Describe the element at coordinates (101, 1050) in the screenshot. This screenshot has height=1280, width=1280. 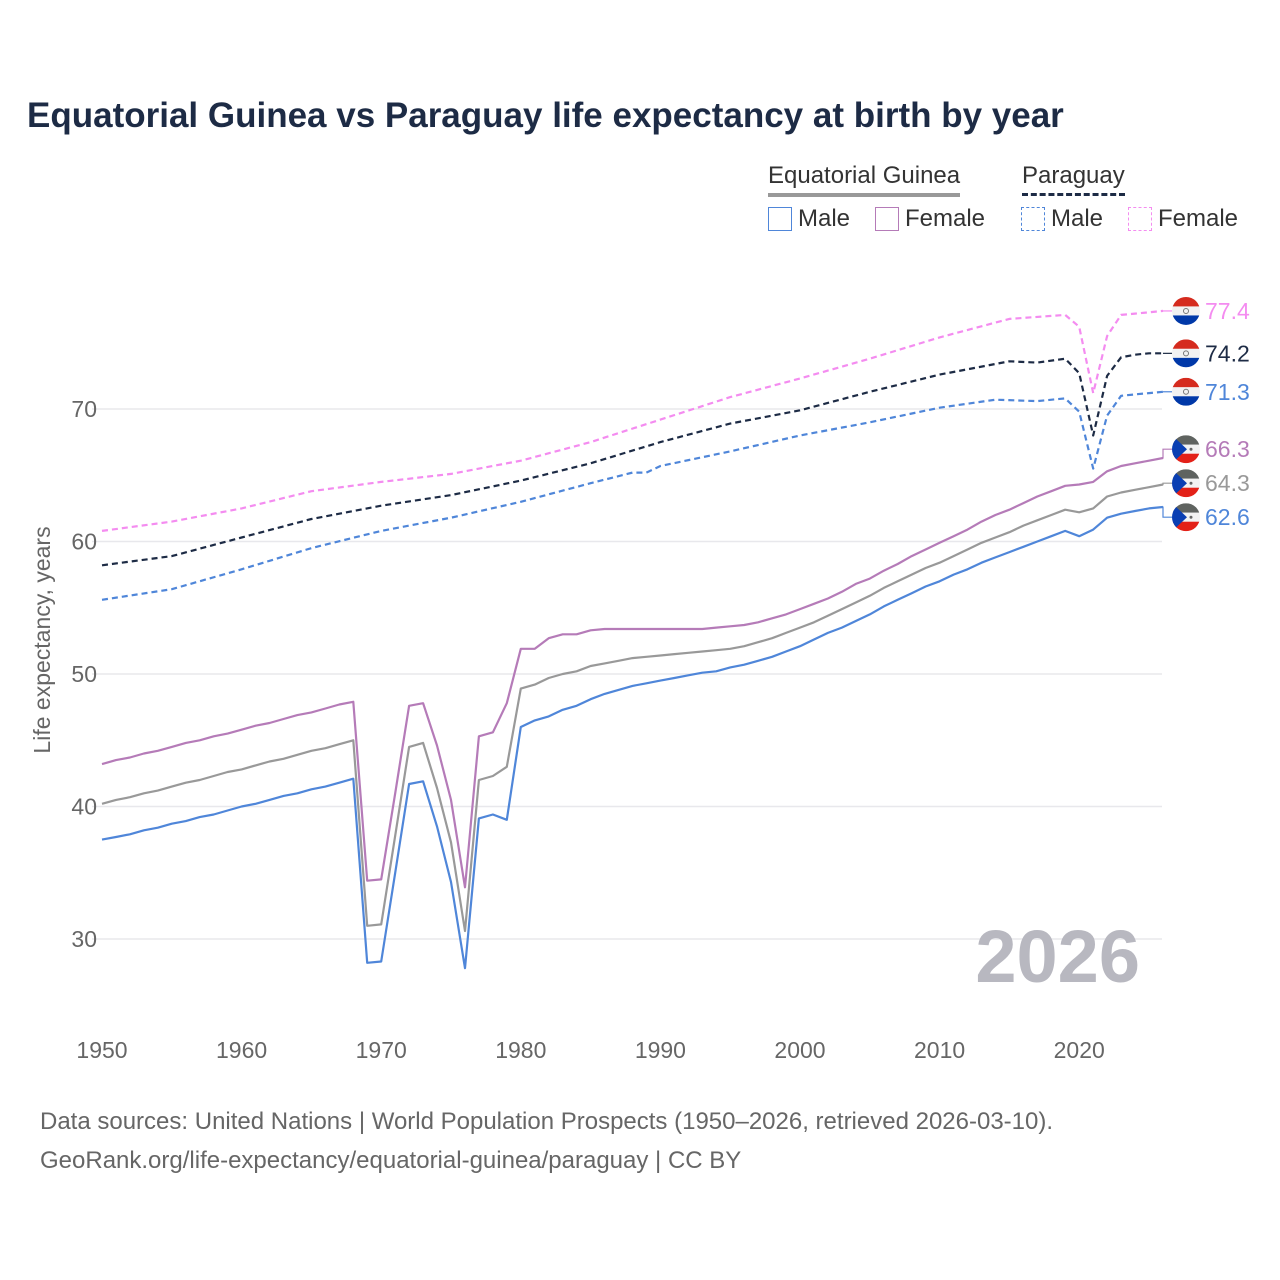
I see `x-tick-label: 1950` at that location.